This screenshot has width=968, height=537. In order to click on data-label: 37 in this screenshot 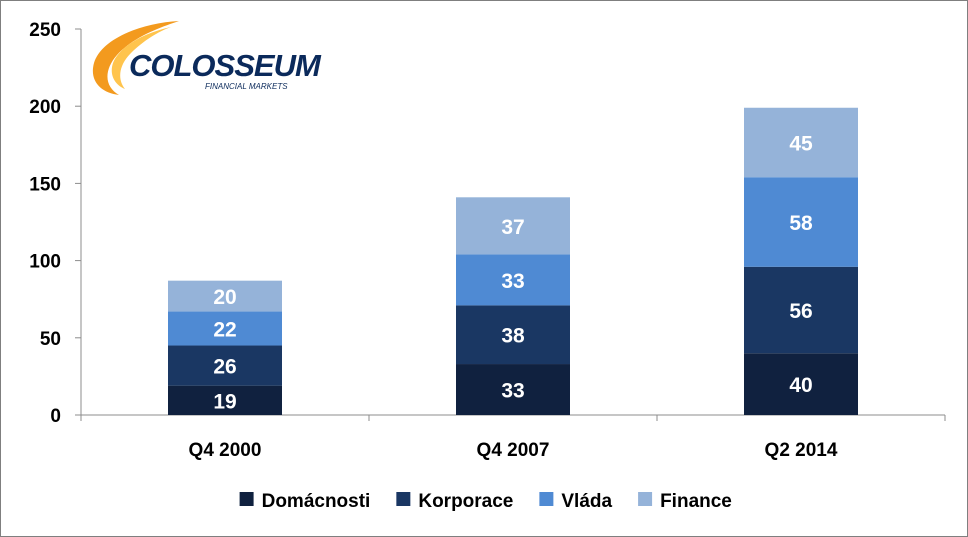, I will do `click(512, 227)`.